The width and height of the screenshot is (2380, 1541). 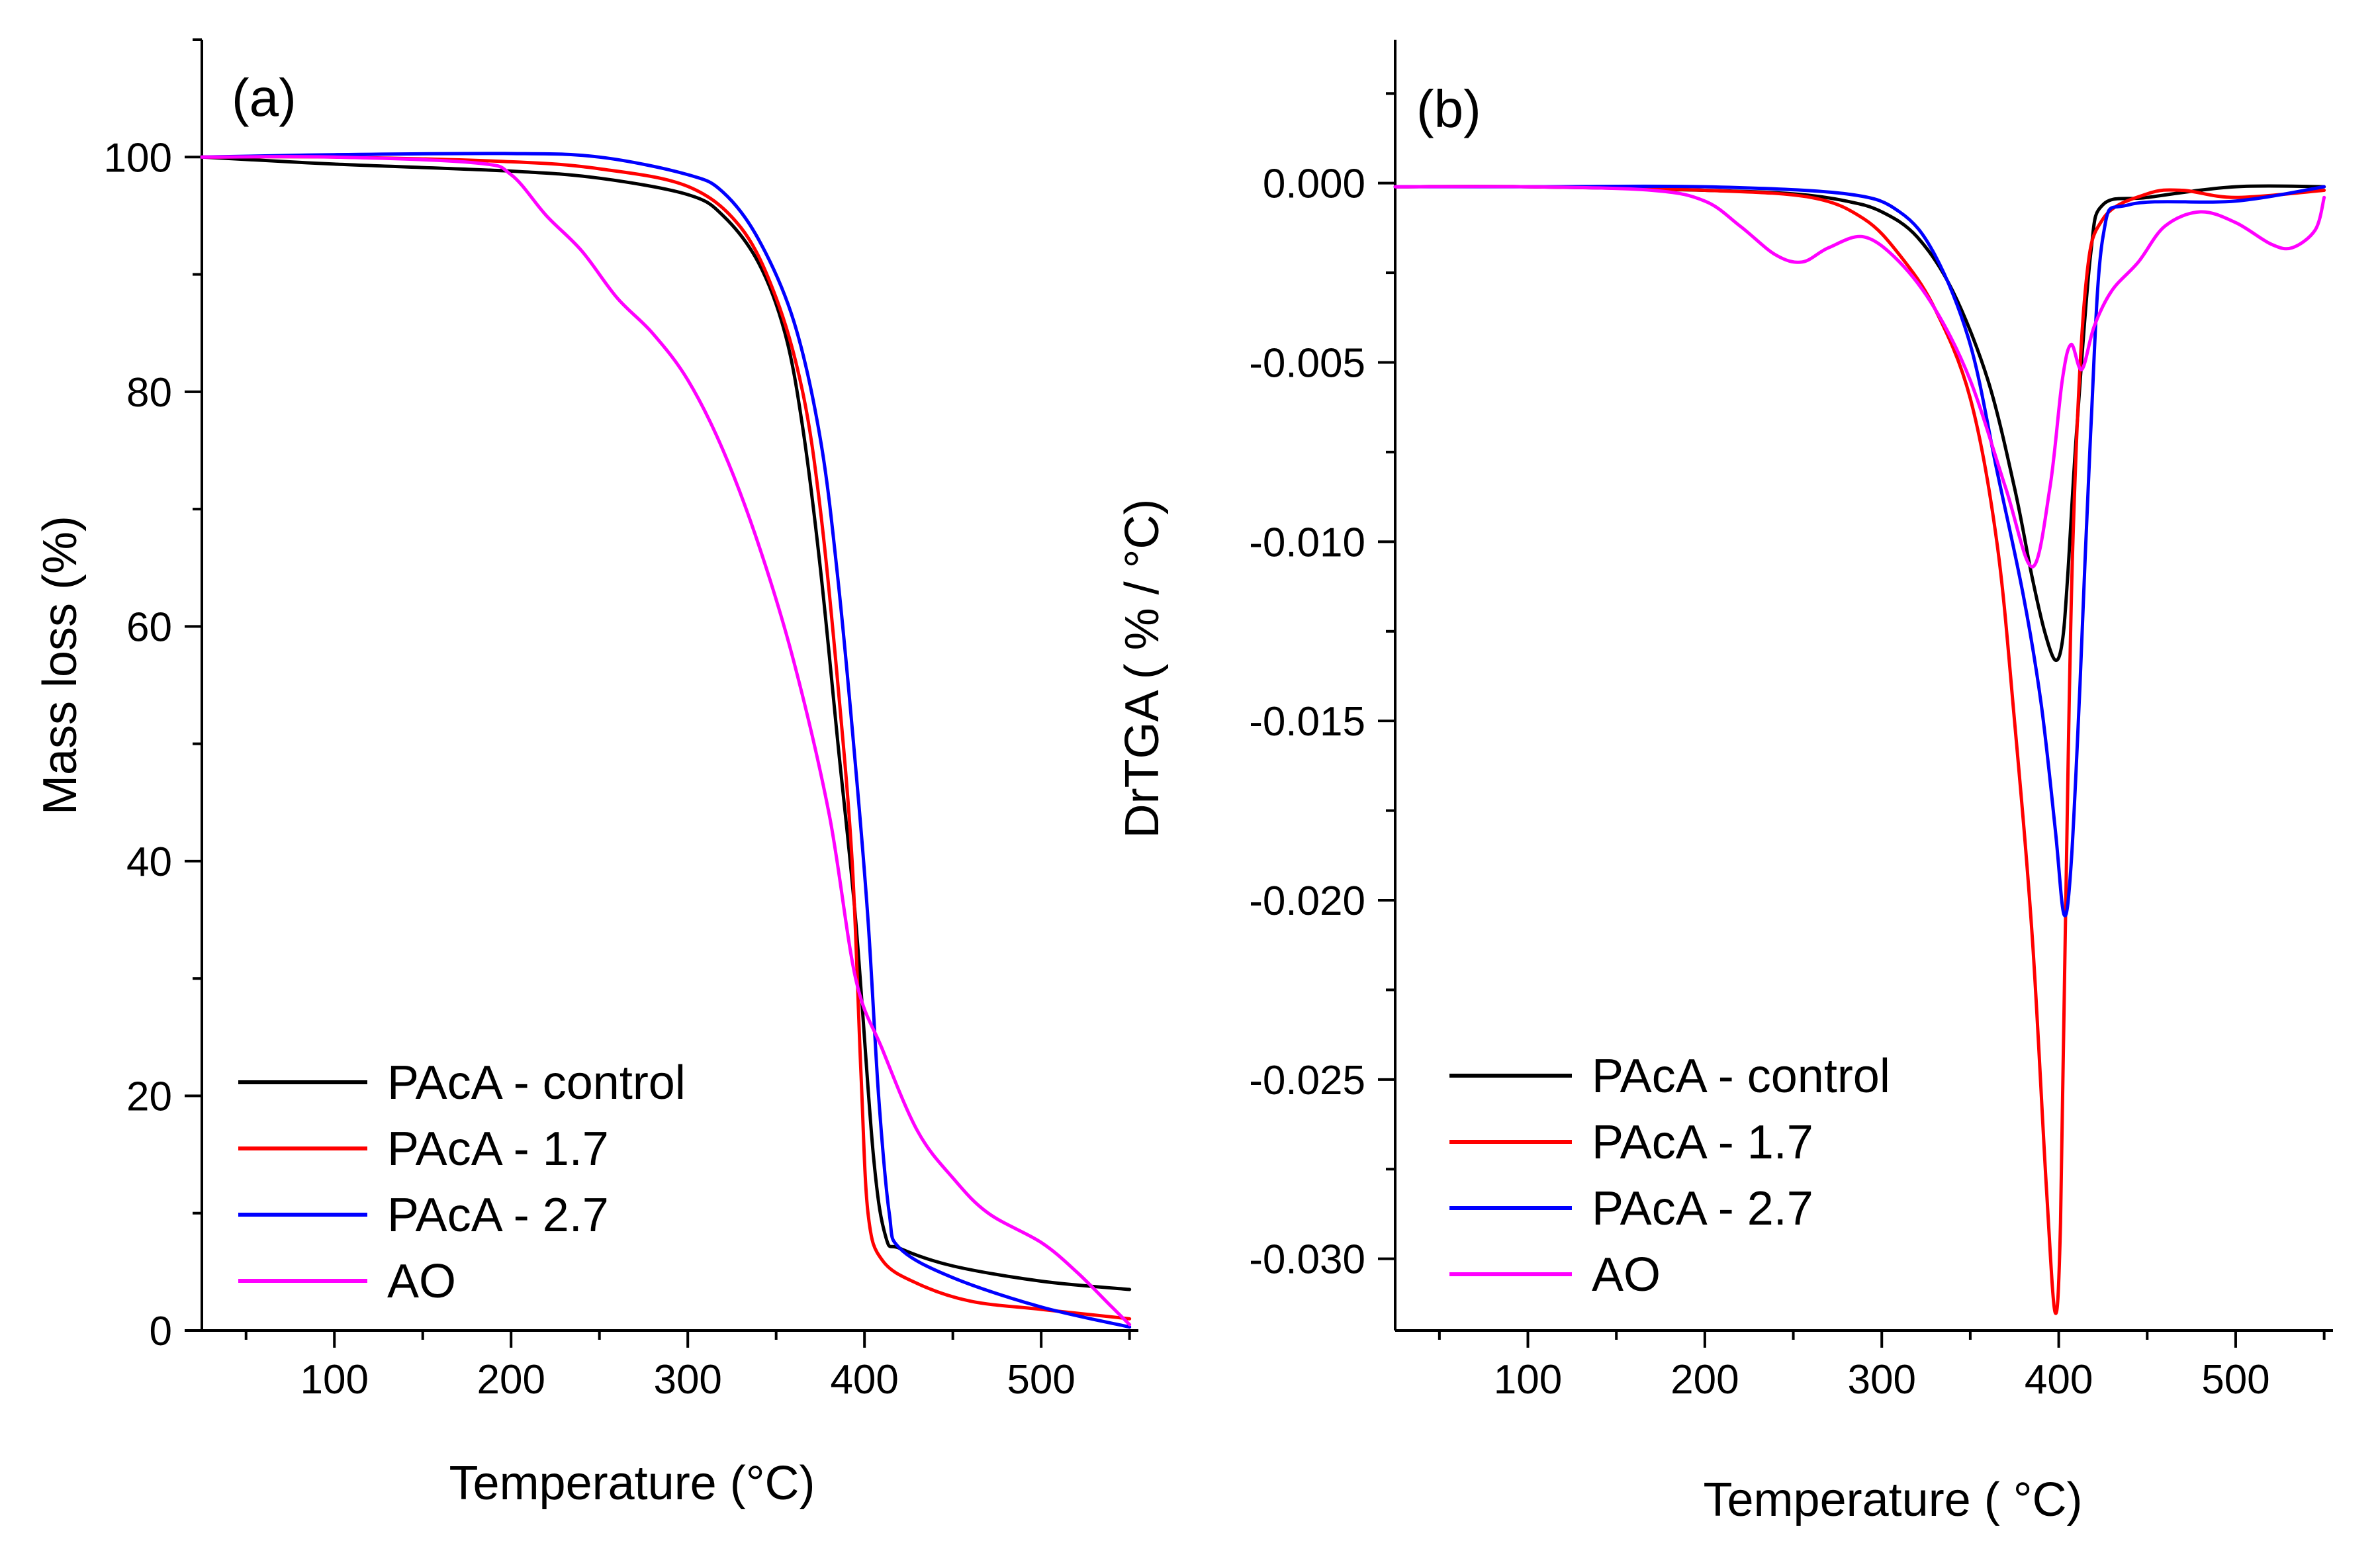 What do you see at coordinates (334, 1380) in the screenshot?
I see `panel-a-x-tick-label: 100` at bounding box center [334, 1380].